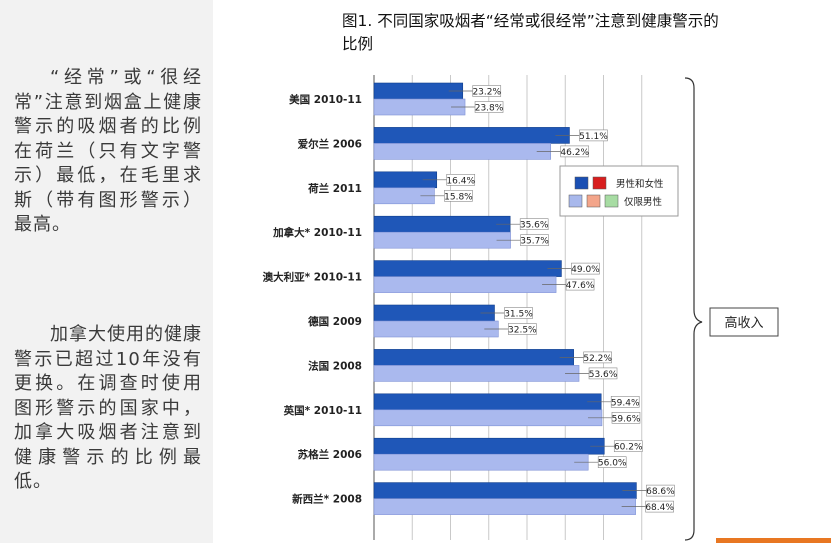  What do you see at coordinates (325, 99) in the screenshot?
I see `category-label: 美国 2010-11` at bounding box center [325, 99].